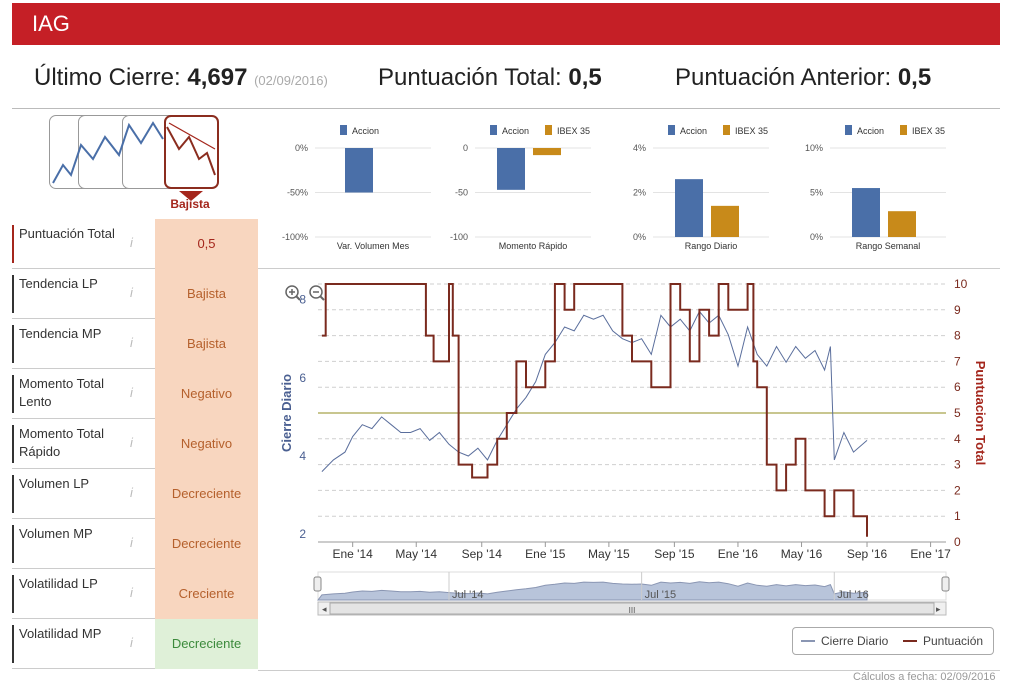 Image resolution: width=1010 pixels, height=699 pixels. Describe the element at coordinates (738, 554) in the screenshot. I see `x-tick-label: Ene '16` at that location.